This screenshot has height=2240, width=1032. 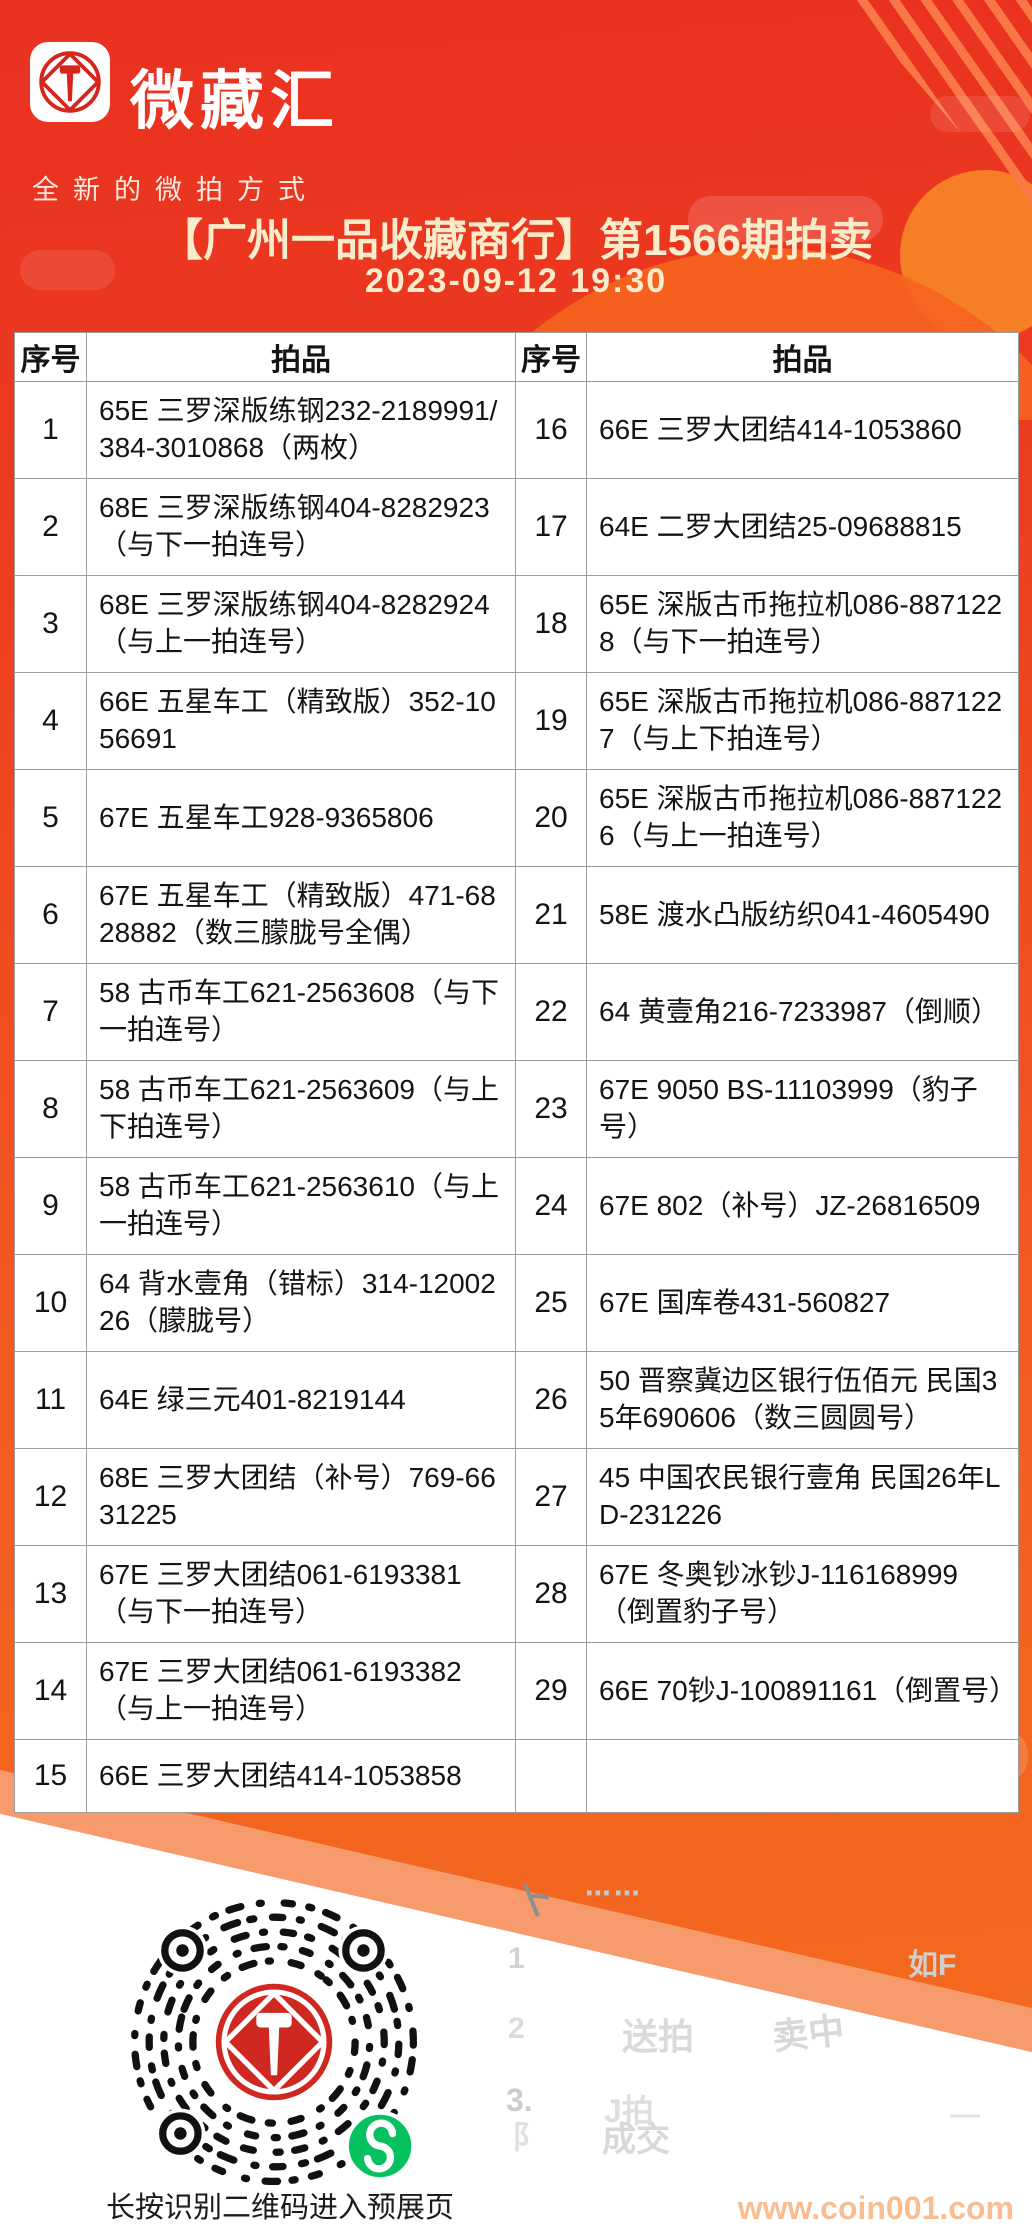 What do you see at coordinates (551, 357) in the screenshot?
I see `header-number-right: 序号` at bounding box center [551, 357].